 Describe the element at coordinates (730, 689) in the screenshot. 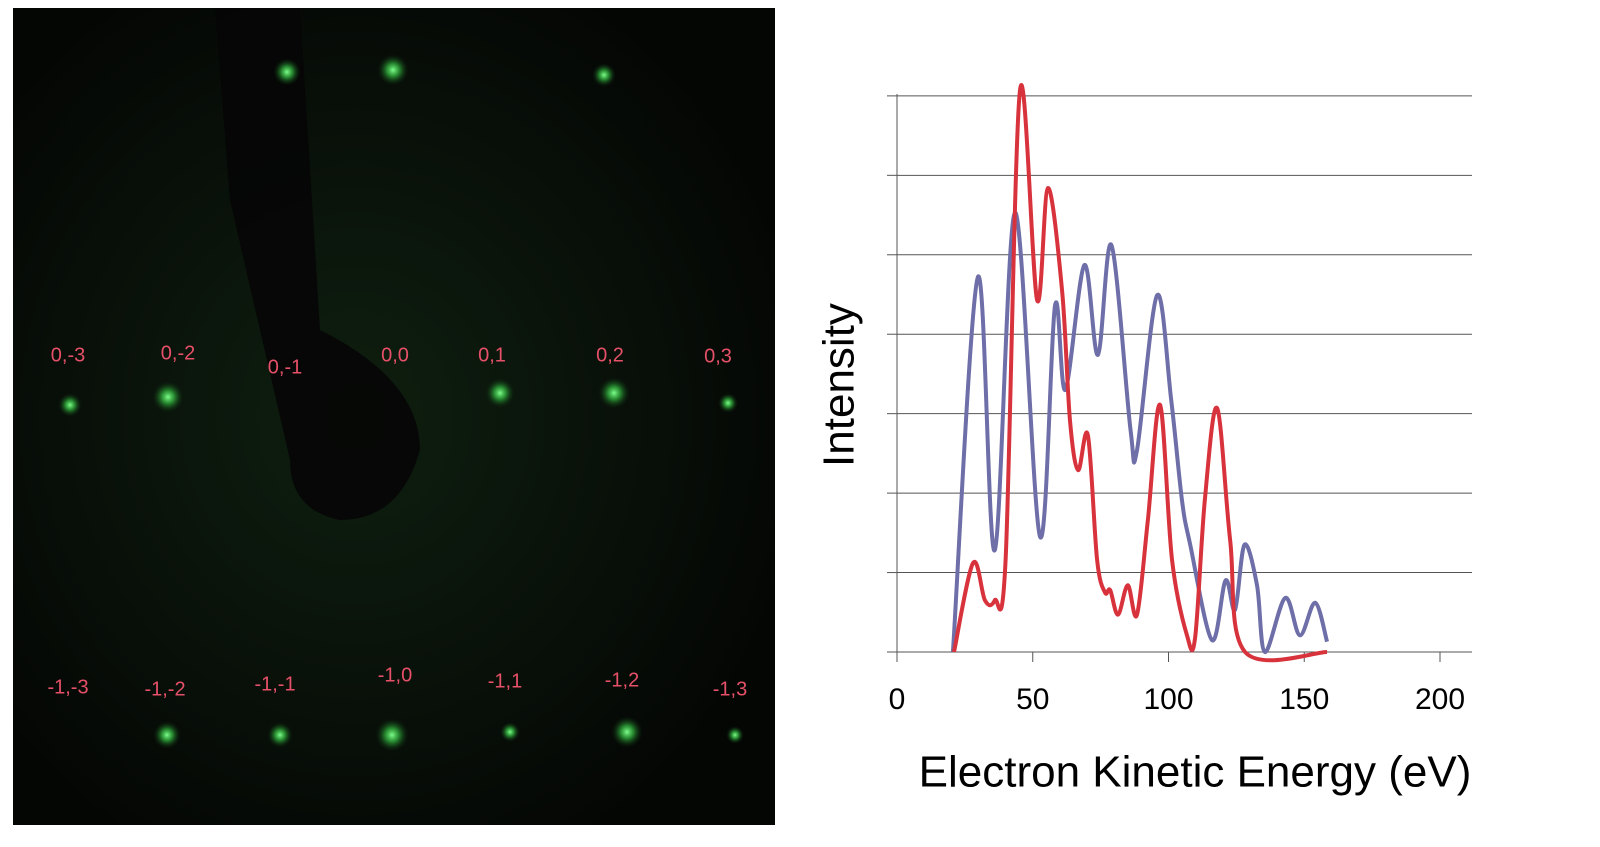

I see `spot-label: -1,3` at that location.